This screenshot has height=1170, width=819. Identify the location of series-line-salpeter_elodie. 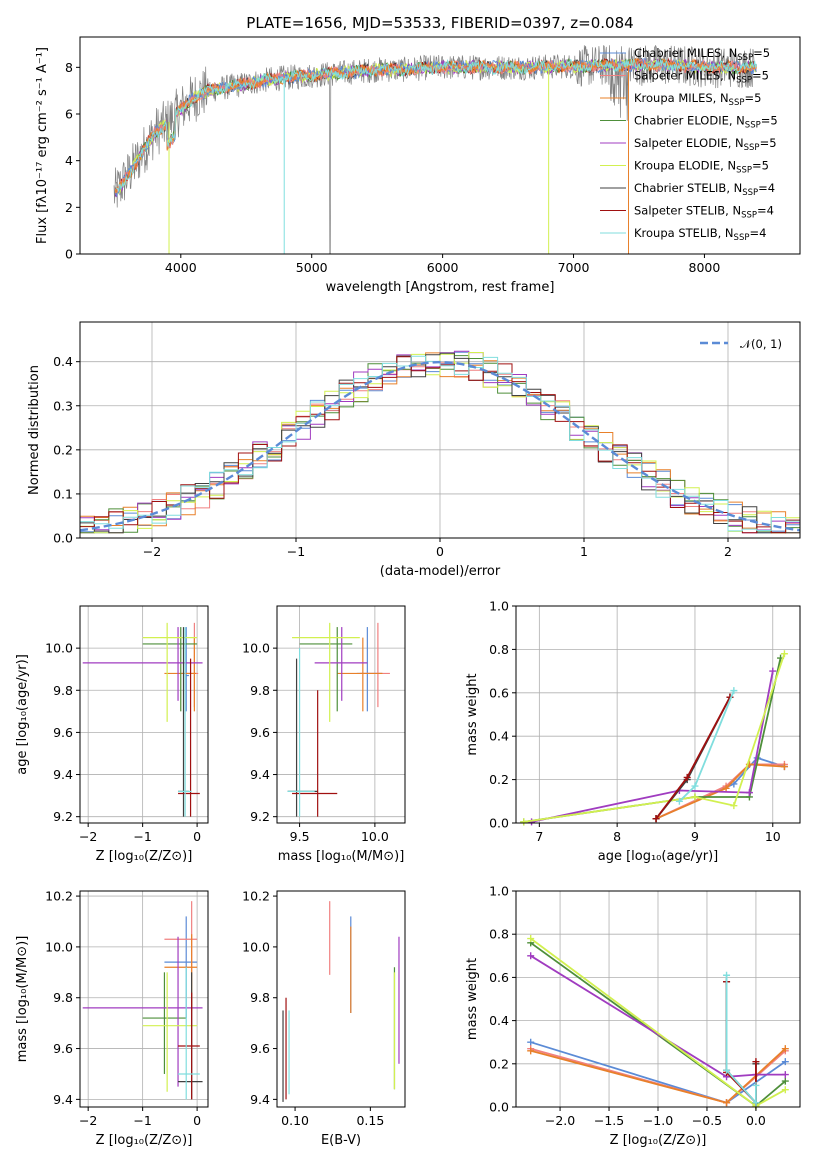
(658, 1016).